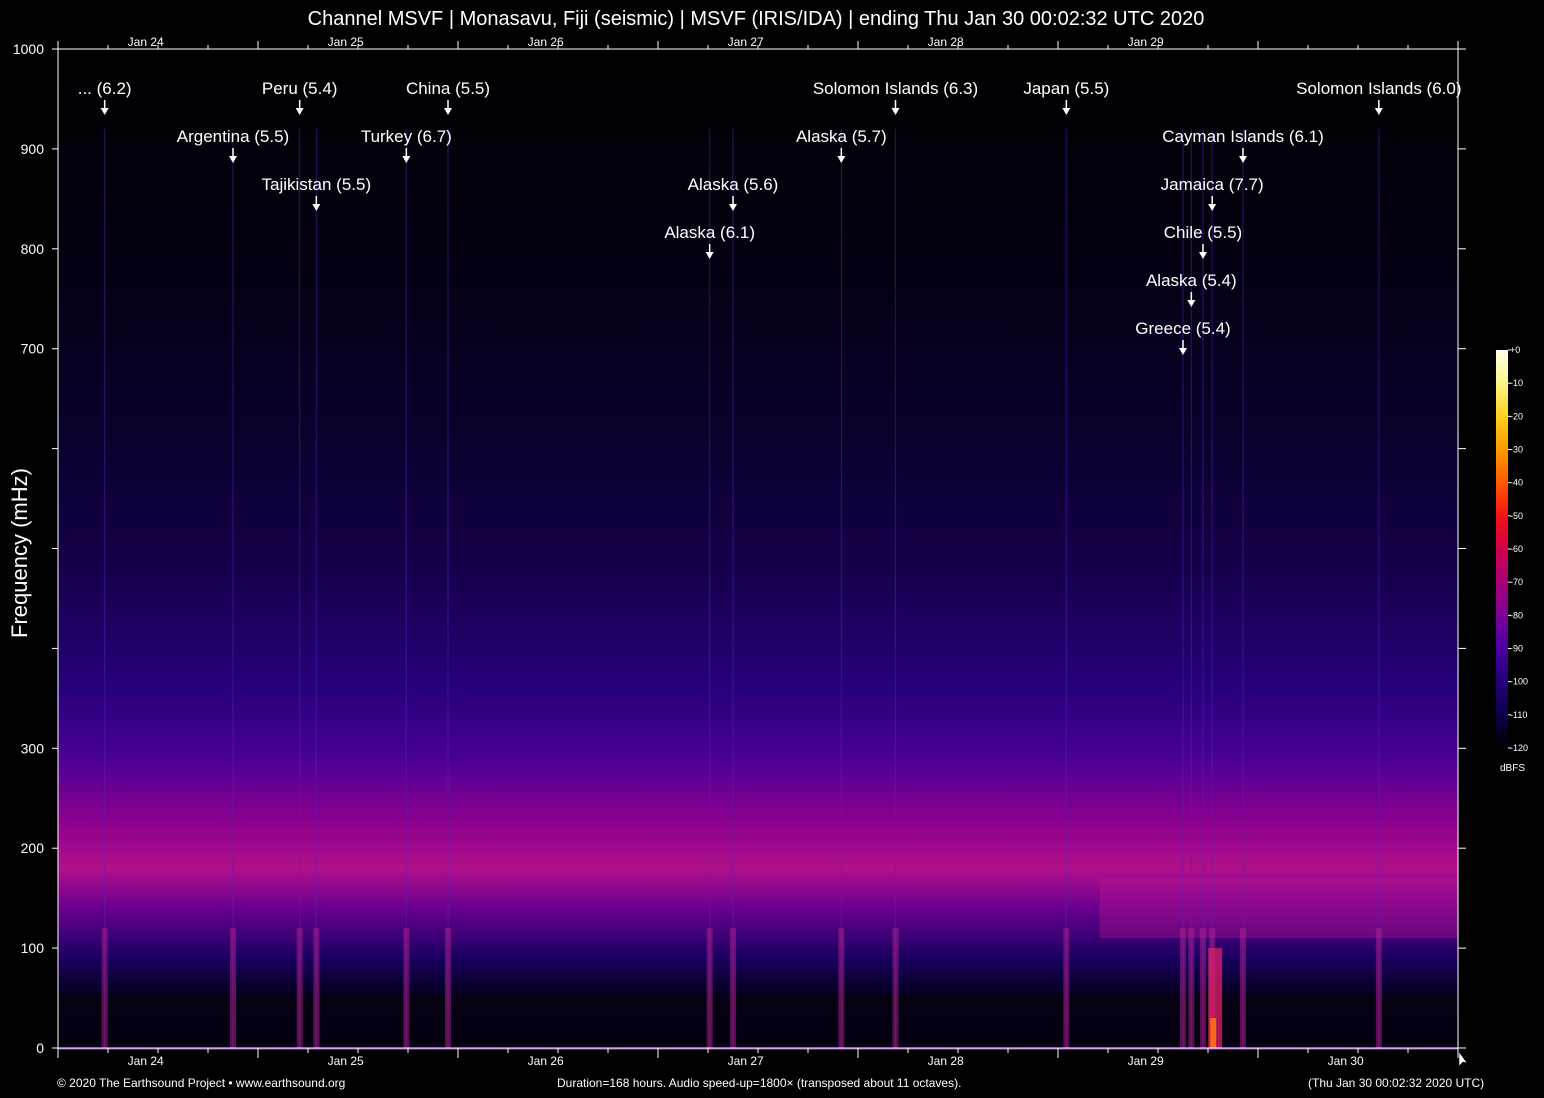  What do you see at coordinates (1203, 232) in the screenshot?
I see `event-label: Chile (5.5)` at bounding box center [1203, 232].